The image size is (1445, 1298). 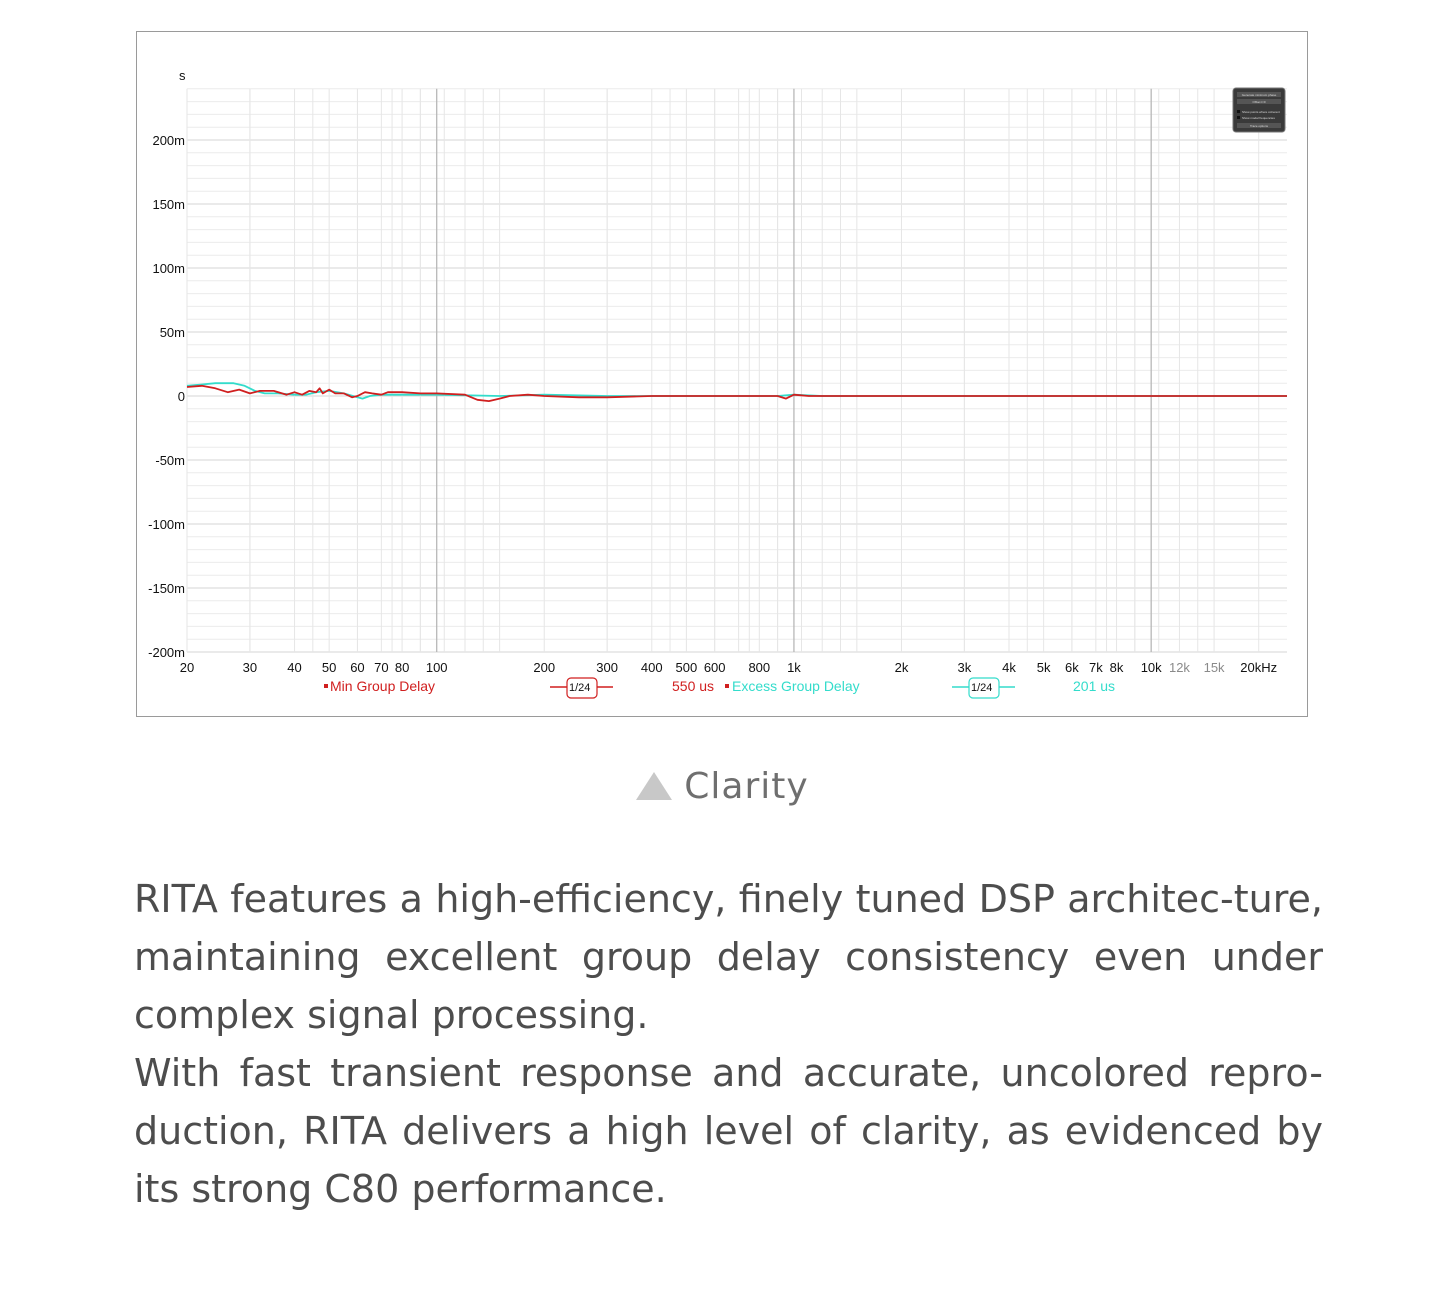 I want to click on panel-button-offset, so click(x=1259, y=101).